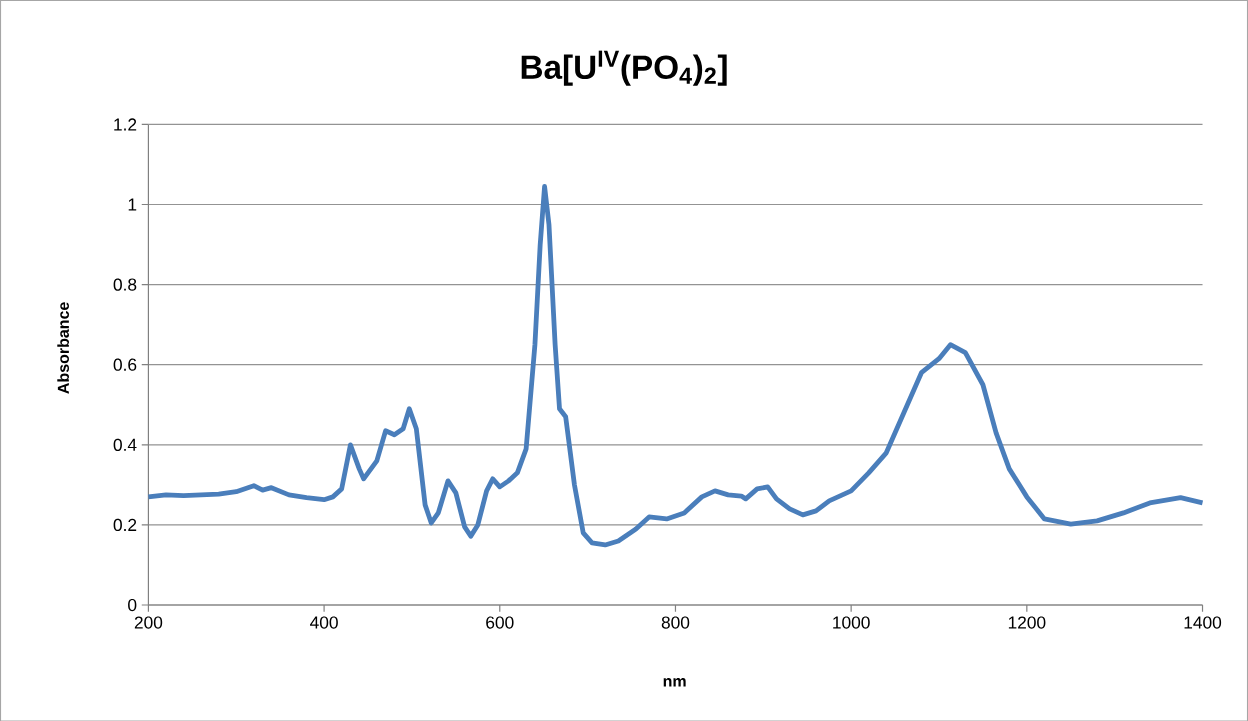 This screenshot has width=1248, height=721. What do you see at coordinates (500, 622) in the screenshot?
I see `x-tick-label: 600` at bounding box center [500, 622].